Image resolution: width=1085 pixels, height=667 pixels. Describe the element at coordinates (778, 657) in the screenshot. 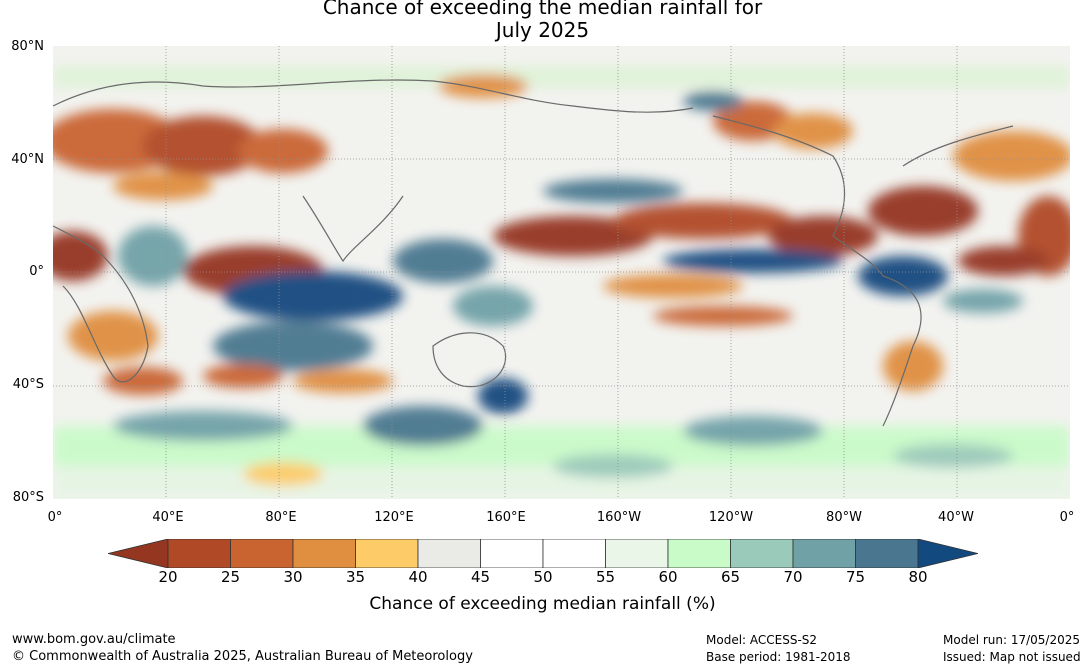

I see `footer-base-period: Base period: 1981-2018` at that location.